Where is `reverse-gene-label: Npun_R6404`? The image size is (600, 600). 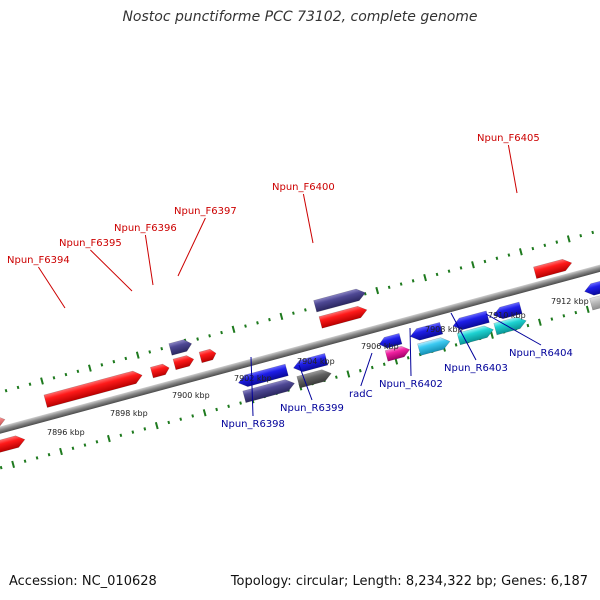 reverse-gene-label: Npun_R6404 is located at coordinates (541, 353).